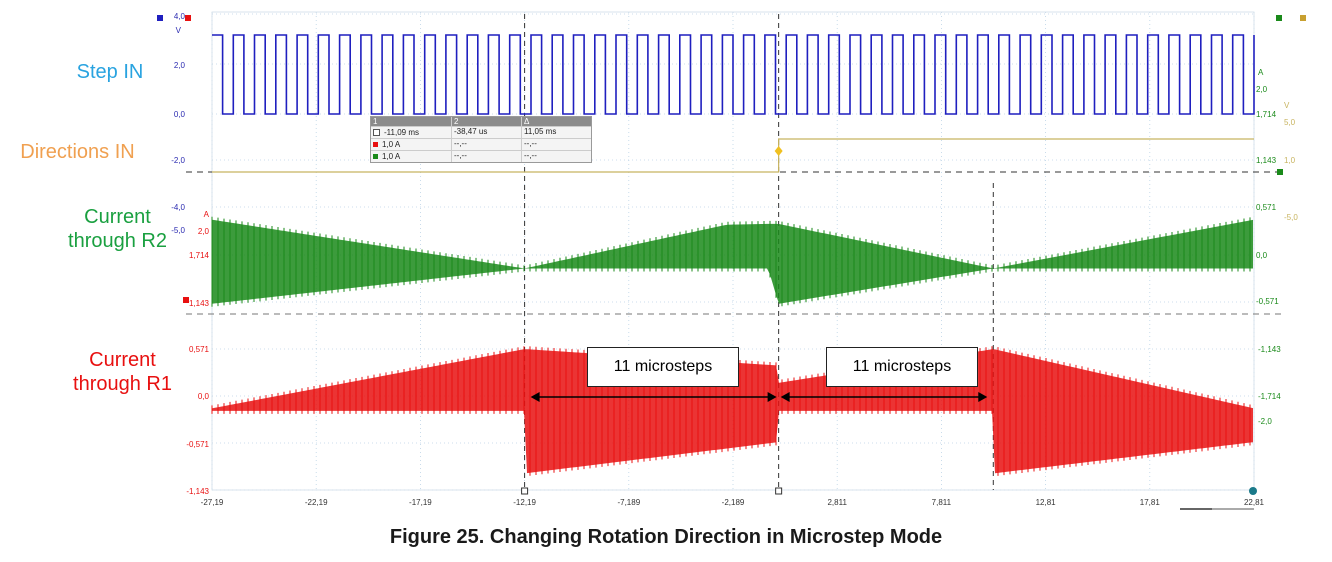  What do you see at coordinates (204, 396) in the screenshot?
I see `r1-left-tick: 0,0` at bounding box center [204, 396].